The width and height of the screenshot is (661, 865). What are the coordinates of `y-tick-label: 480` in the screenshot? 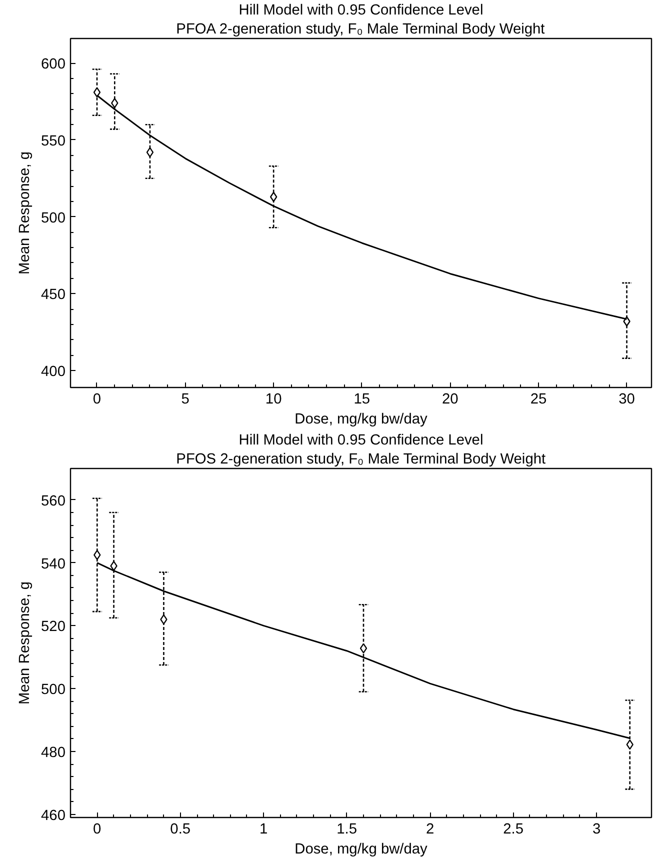 It's located at (53, 752).